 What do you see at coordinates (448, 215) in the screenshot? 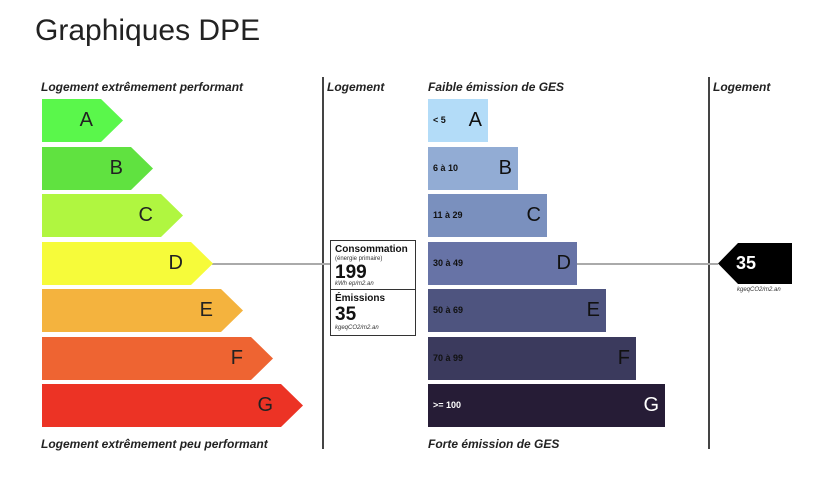
I see `ges-bar-range: 11 à 29` at bounding box center [448, 215].